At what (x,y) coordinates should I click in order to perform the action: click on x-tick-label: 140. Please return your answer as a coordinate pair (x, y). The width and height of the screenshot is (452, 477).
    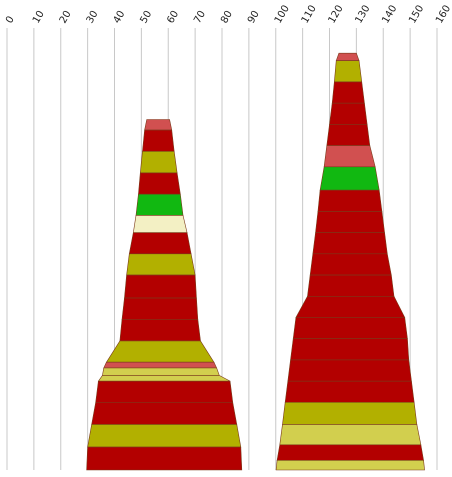
    Looking at the image, I should click on (389, 14).